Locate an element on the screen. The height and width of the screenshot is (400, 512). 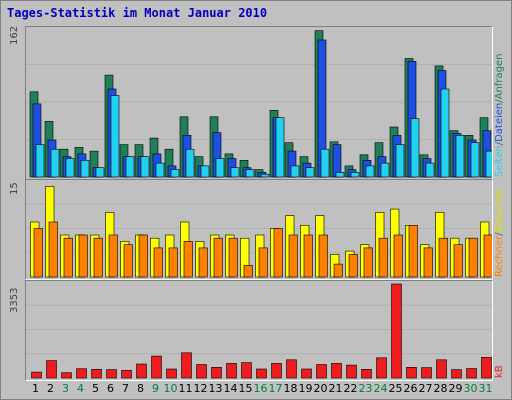
legend-files: Dateien is located at coordinates (499, 122).